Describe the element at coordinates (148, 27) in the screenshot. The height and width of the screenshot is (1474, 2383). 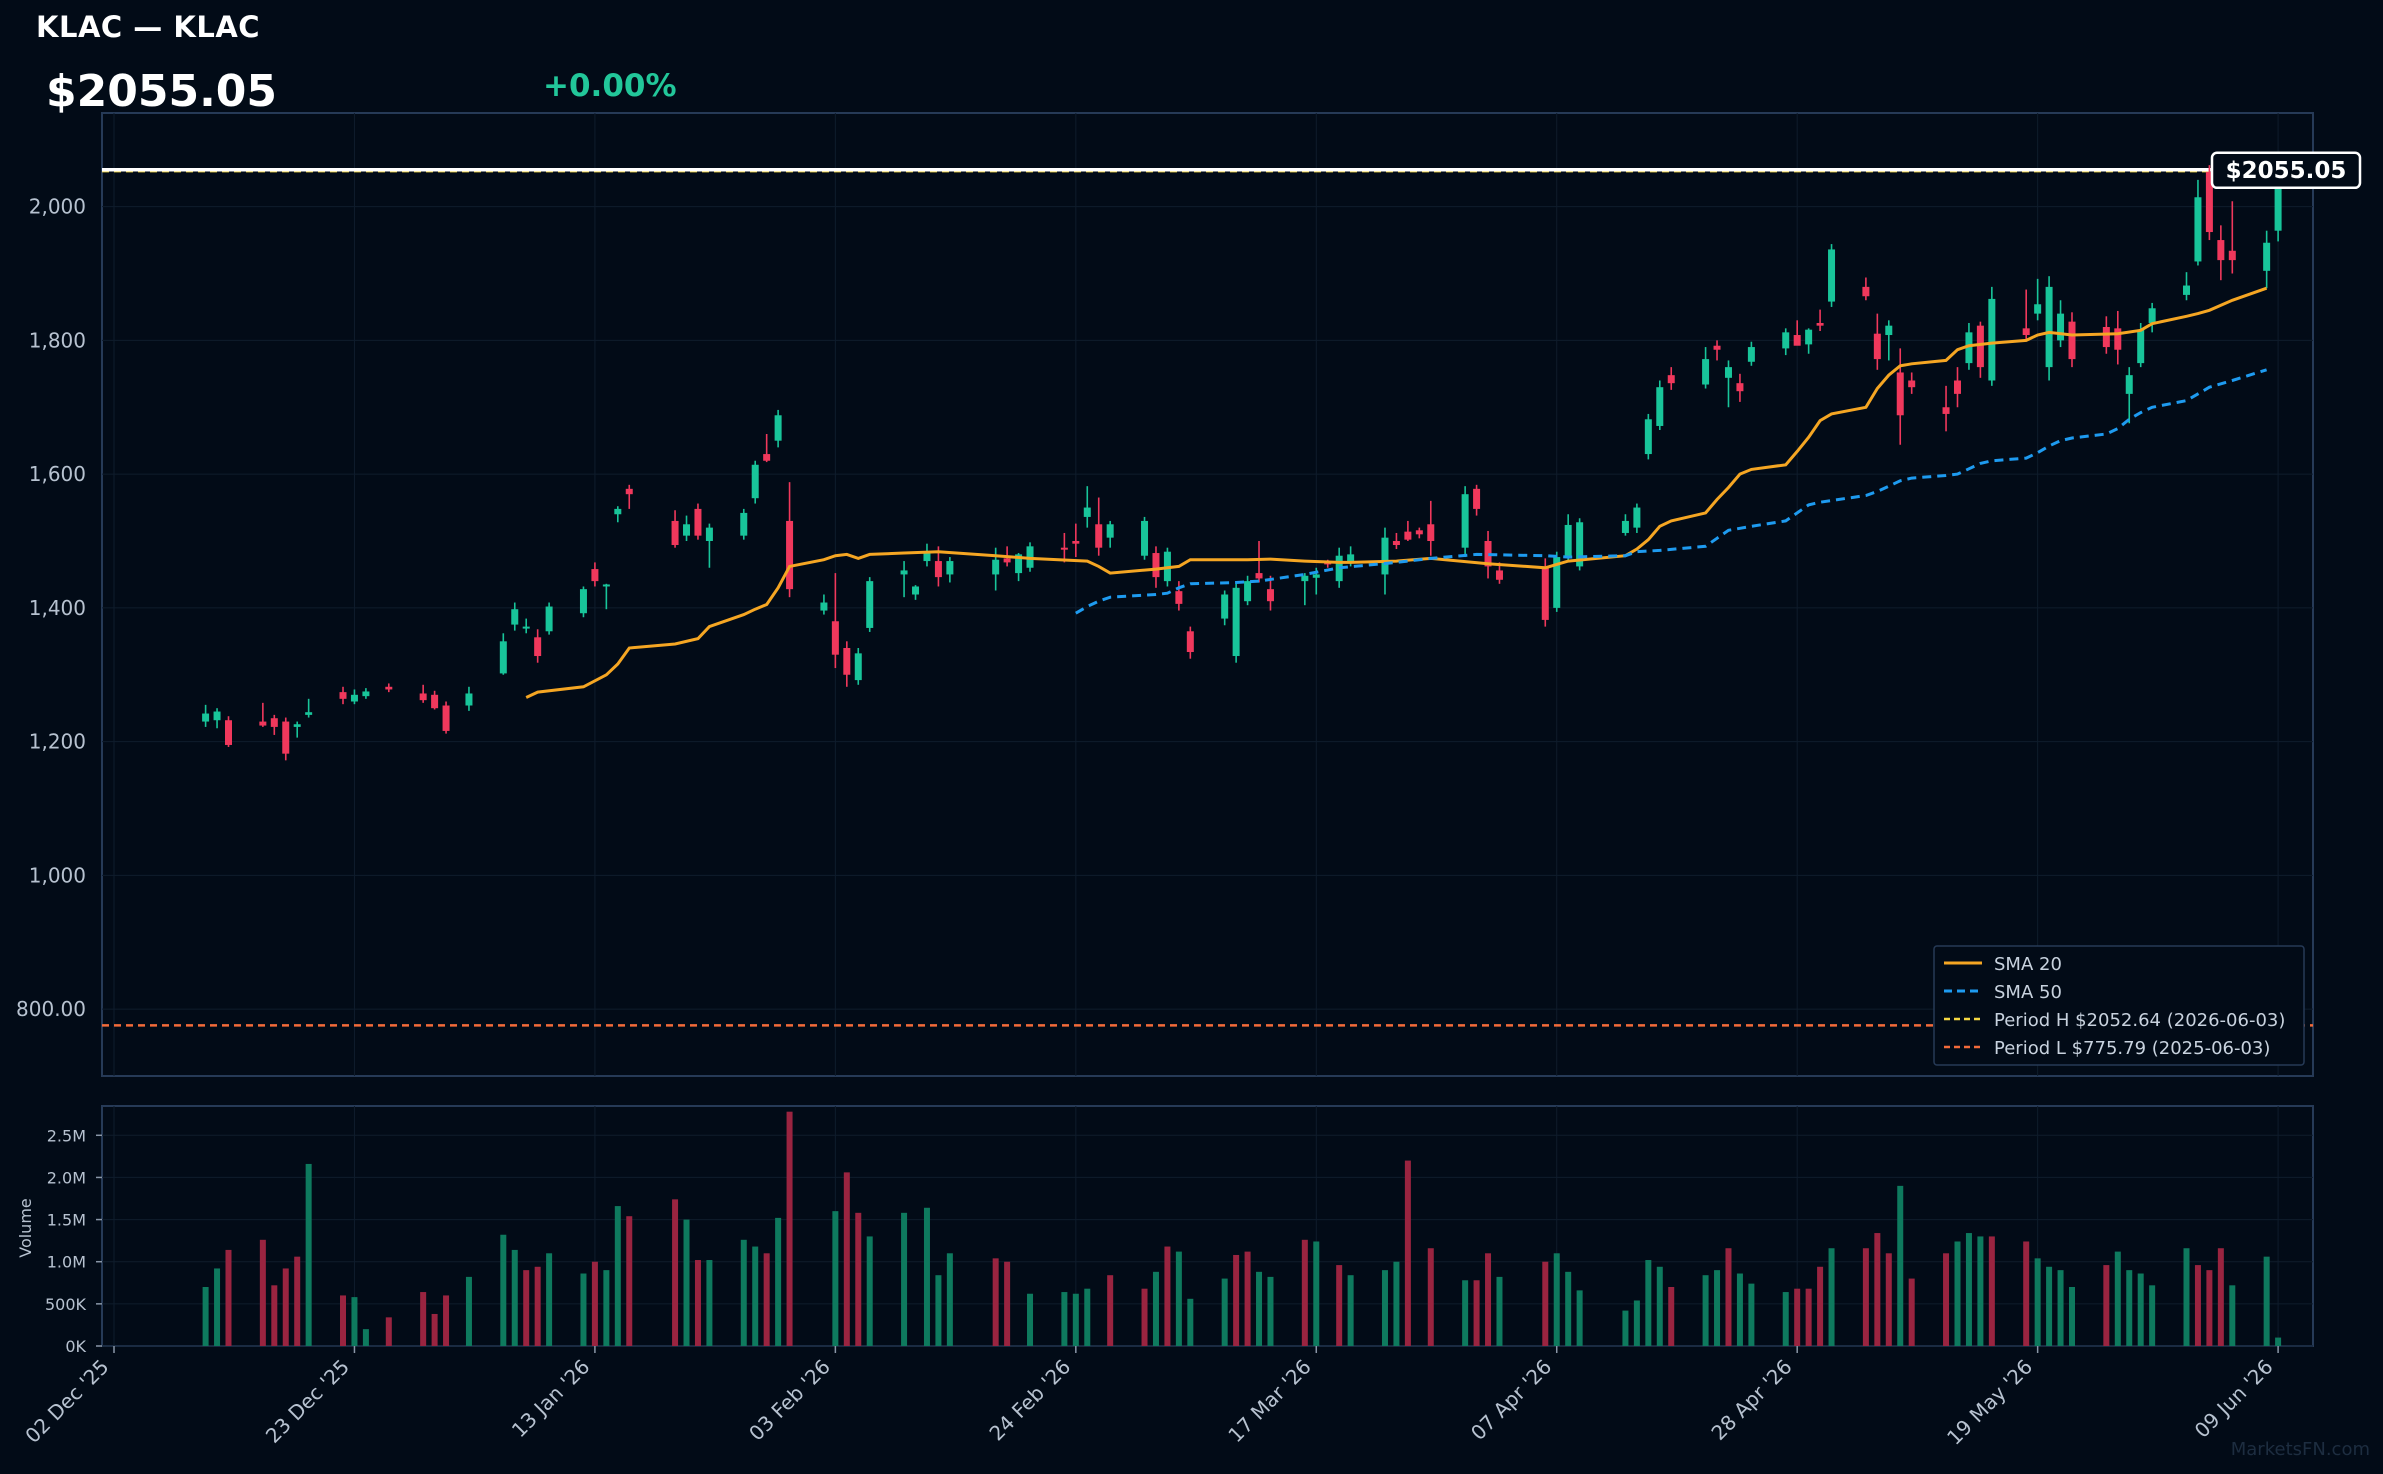
I see `chart-title: KLAC — KLAC` at that location.